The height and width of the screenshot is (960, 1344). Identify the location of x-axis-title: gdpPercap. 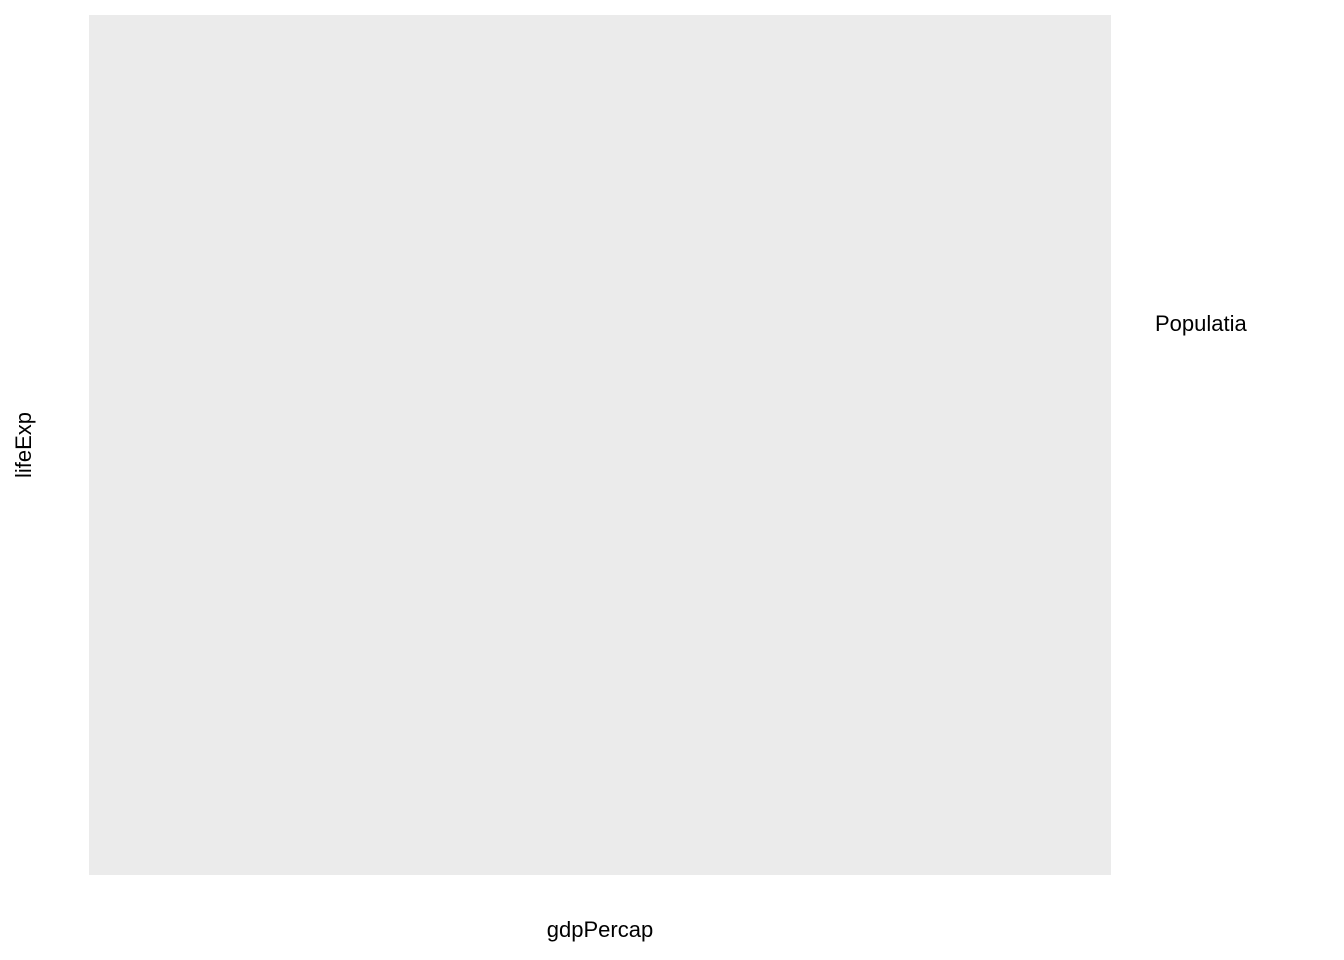
(600, 929).